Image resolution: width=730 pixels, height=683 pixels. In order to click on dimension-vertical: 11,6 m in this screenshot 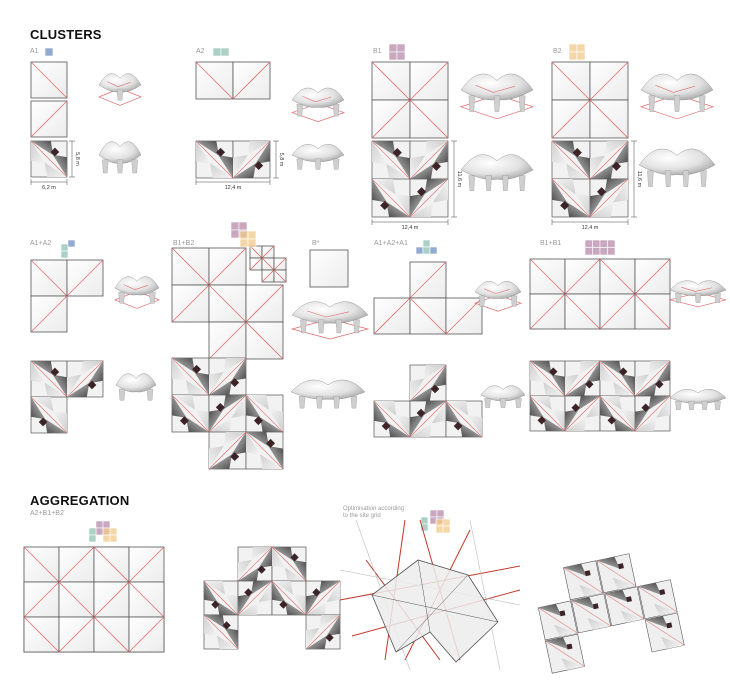, I will do `click(456, 179)`.